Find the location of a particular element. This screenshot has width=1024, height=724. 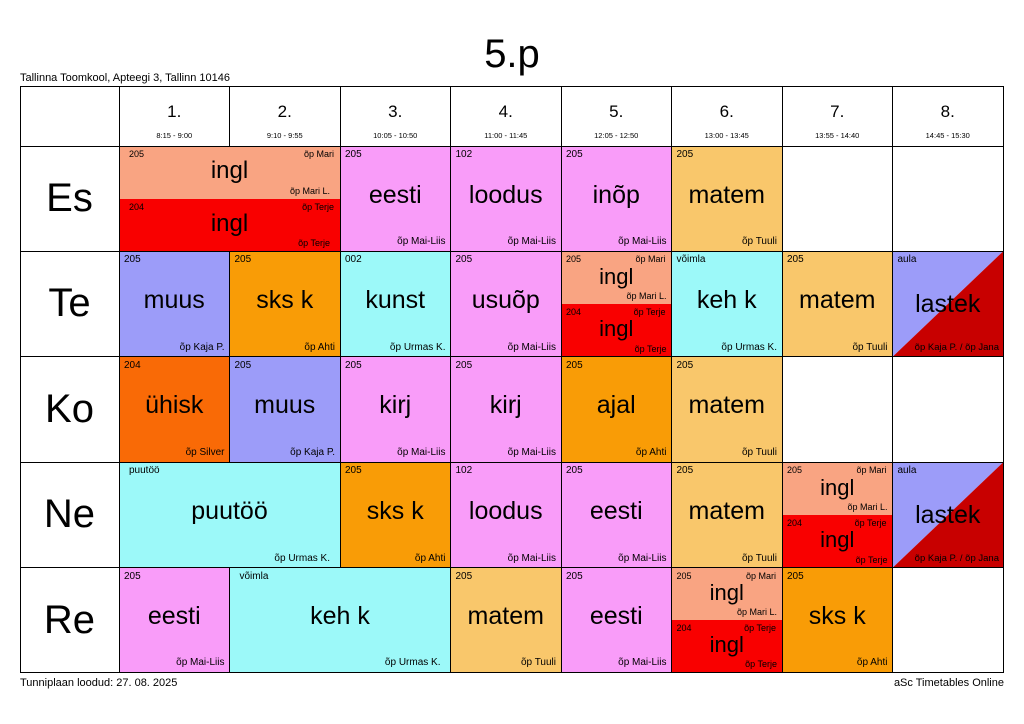

period-header: 5. 12:05 - 12:50 is located at coordinates (616, 116).